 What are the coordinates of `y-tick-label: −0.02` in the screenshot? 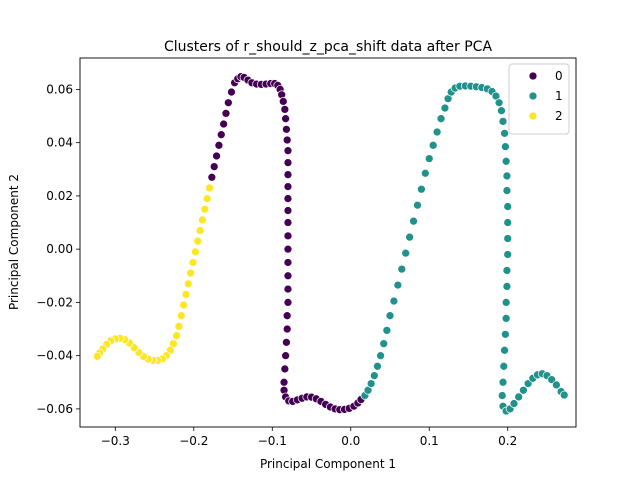 It's located at (54, 302).